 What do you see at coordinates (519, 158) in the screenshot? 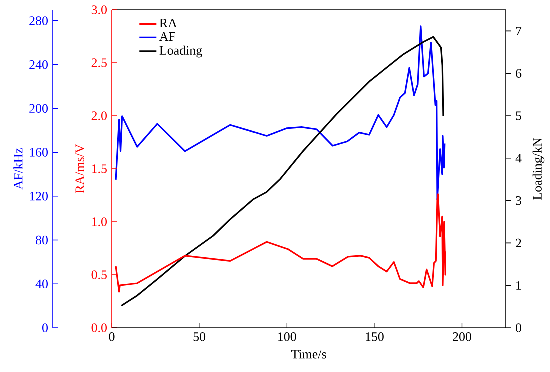
I see `y2-tick-label: 4` at bounding box center [519, 158].